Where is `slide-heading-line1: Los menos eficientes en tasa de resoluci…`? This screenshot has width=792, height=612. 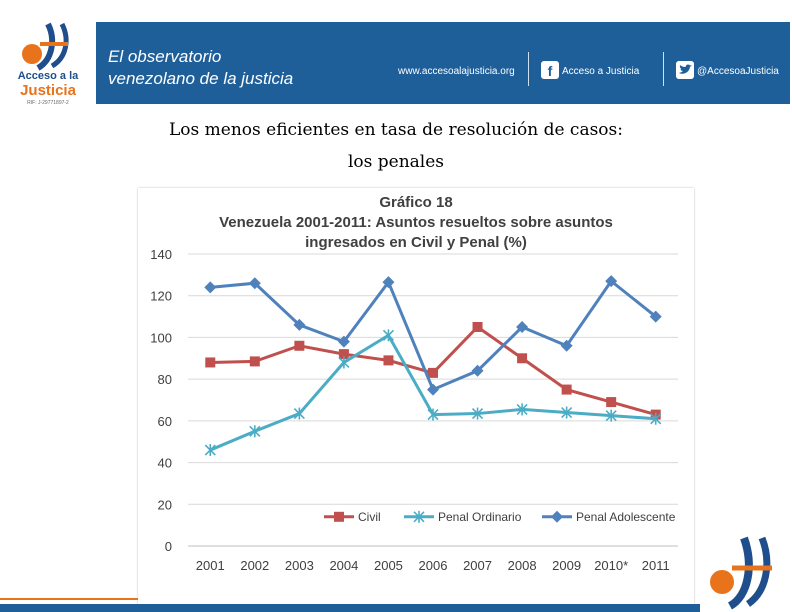 slide-heading-line1: Los menos eficientes en tasa de resoluci… is located at coordinates (395, 130).